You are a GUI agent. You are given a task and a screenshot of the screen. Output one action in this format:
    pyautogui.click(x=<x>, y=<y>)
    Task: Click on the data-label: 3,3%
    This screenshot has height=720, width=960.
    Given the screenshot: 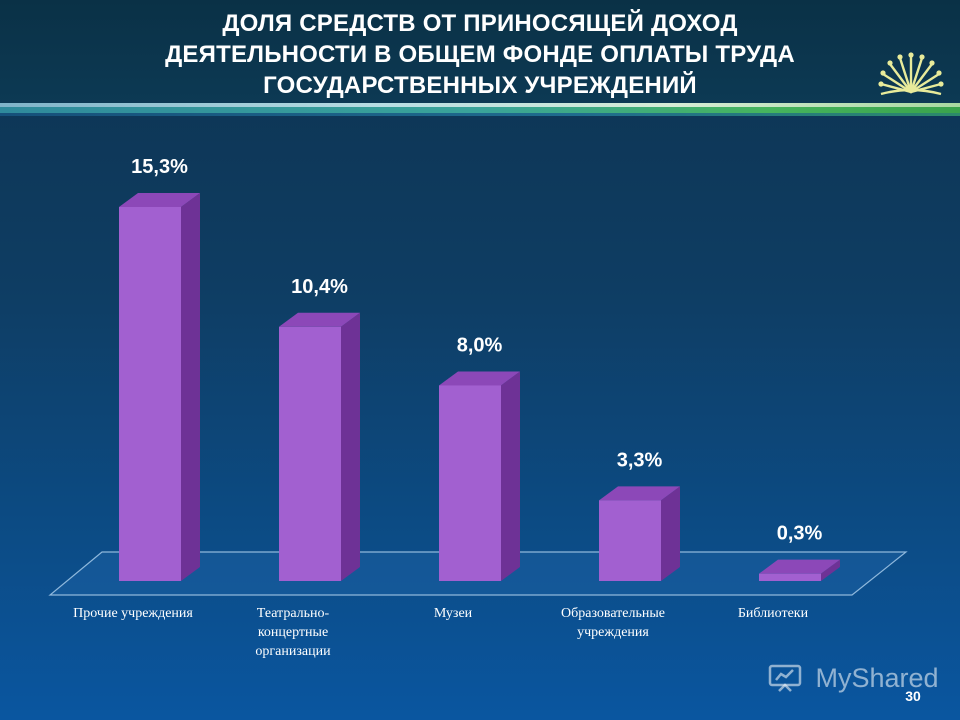 What is the action you would take?
    pyautogui.click(x=640, y=460)
    